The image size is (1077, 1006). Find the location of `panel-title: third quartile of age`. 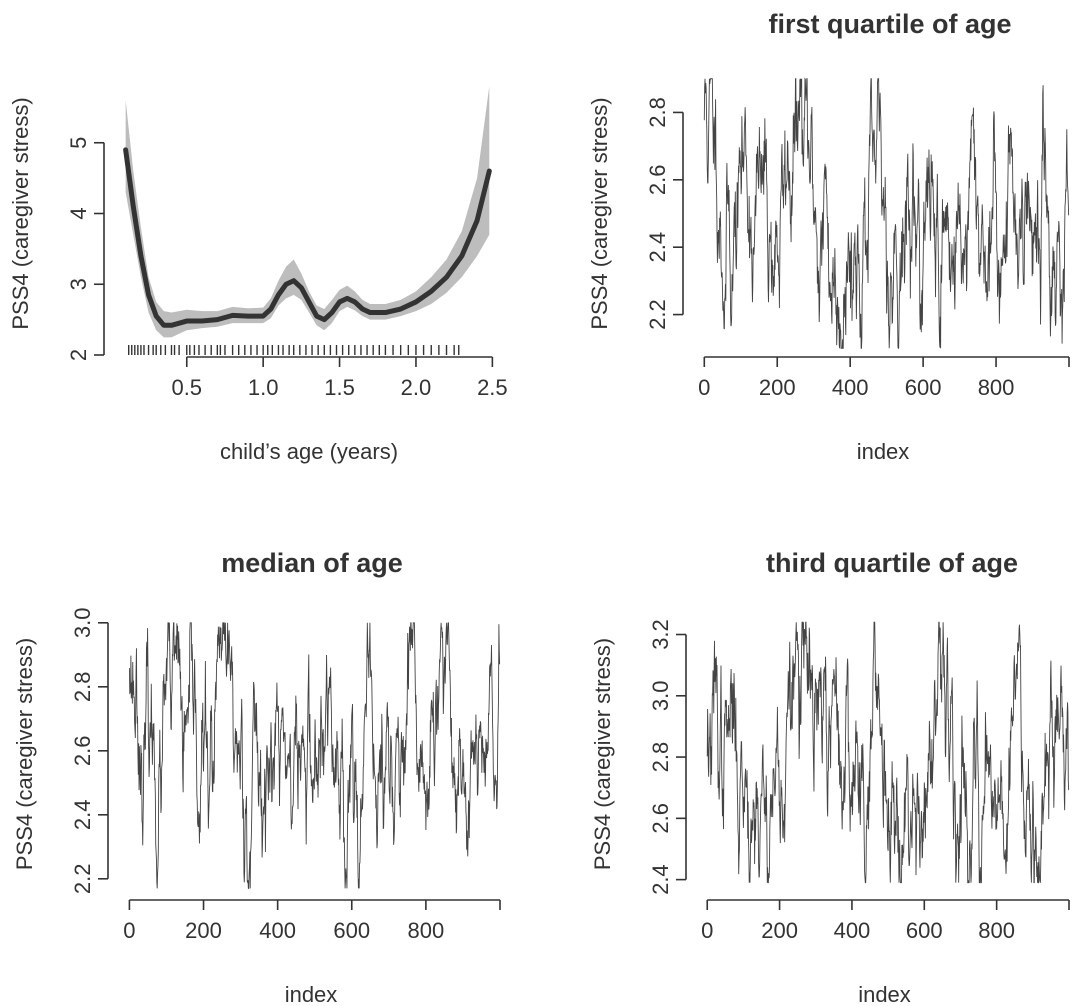

panel-title: third quartile of age is located at coordinates (892, 563).